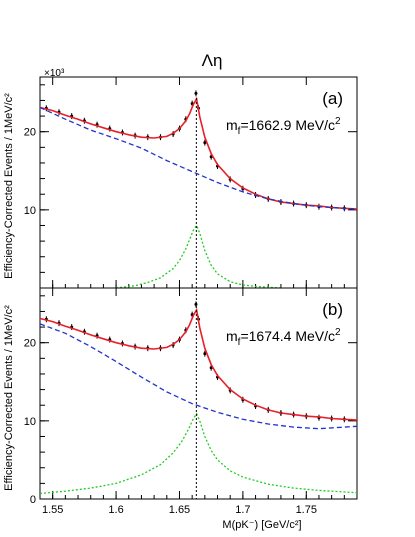 The image size is (415, 537). What do you see at coordinates (179, 510) in the screenshot?
I see `x-tick-label: 1.65` at bounding box center [179, 510].